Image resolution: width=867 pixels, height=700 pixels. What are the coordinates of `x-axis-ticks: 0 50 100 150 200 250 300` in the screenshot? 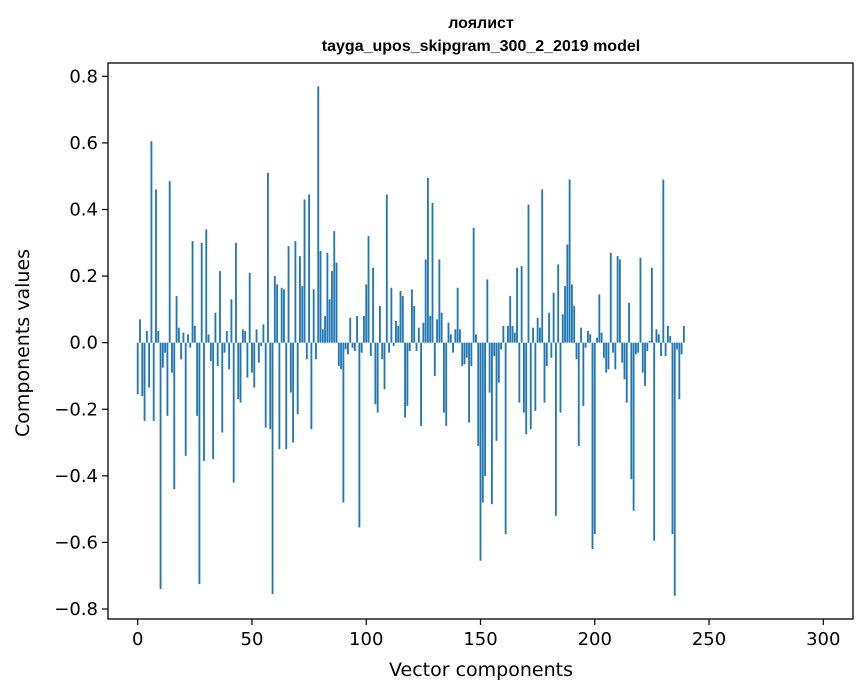 It's located at (486, 634).